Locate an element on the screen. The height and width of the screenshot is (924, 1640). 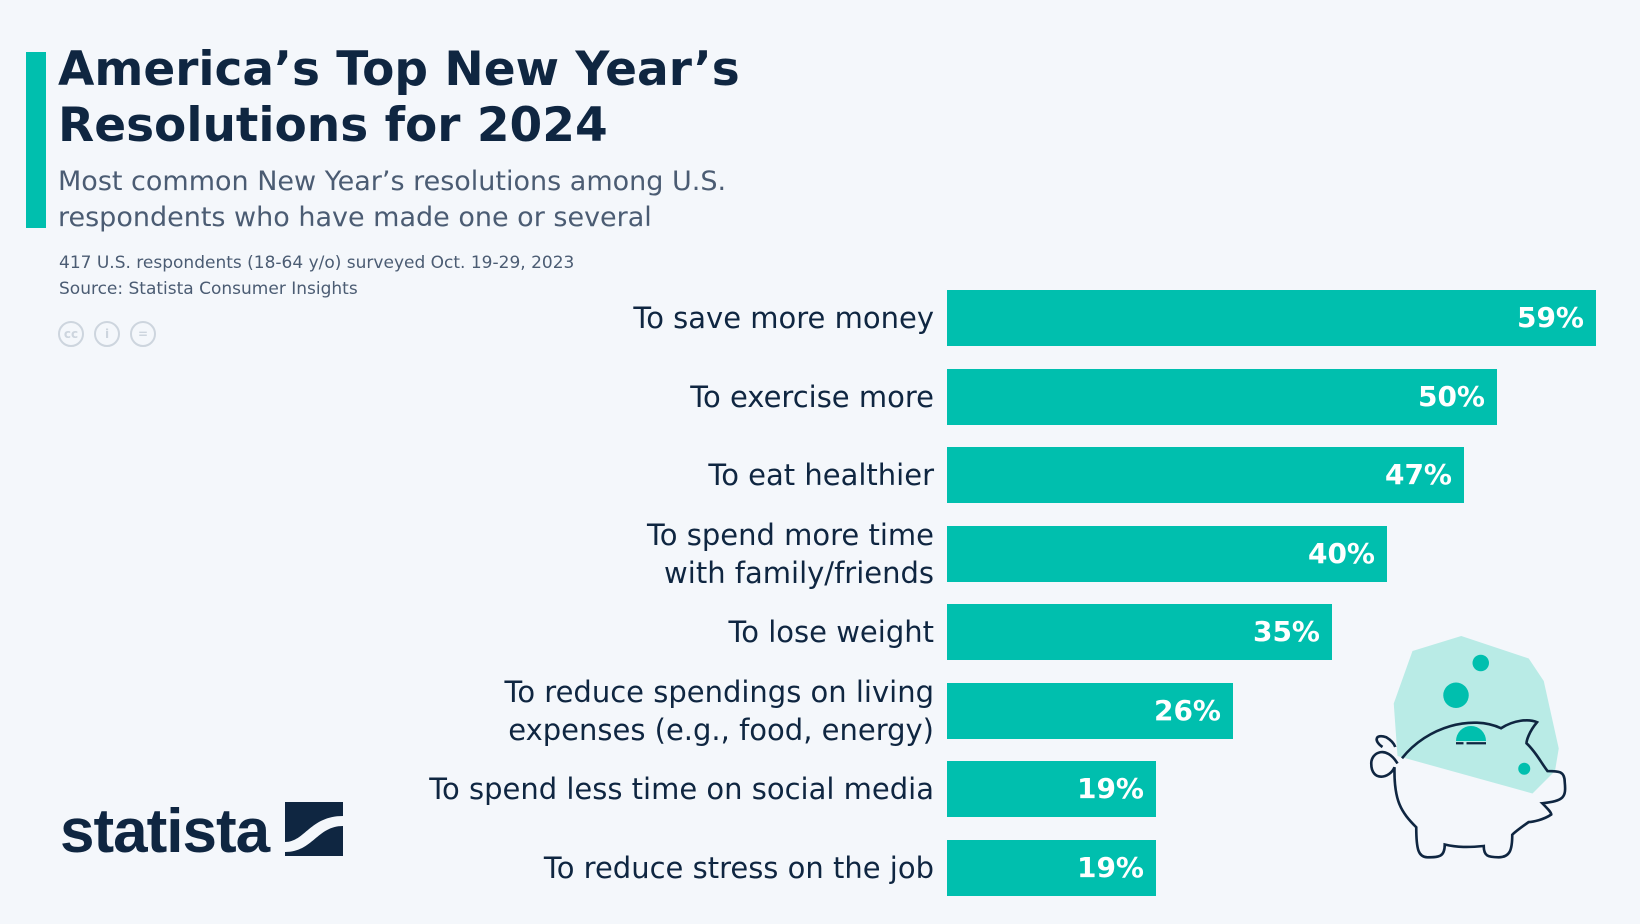
value-label: 40% is located at coordinates (1341, 553).